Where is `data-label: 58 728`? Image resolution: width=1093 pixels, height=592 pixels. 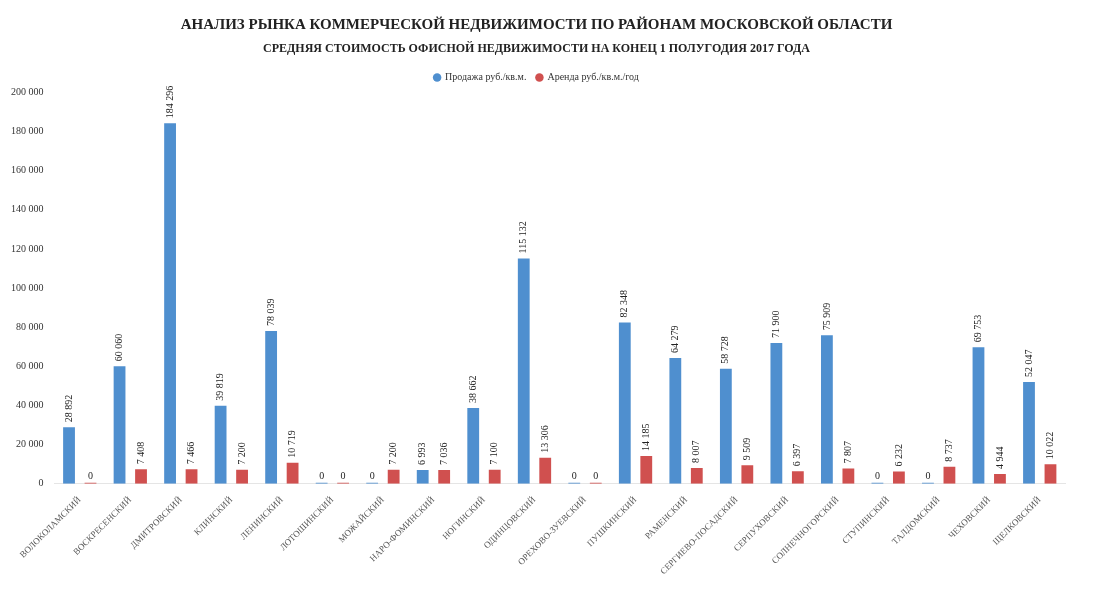
data-label: 58 728 is located at coordinates (725, 350).